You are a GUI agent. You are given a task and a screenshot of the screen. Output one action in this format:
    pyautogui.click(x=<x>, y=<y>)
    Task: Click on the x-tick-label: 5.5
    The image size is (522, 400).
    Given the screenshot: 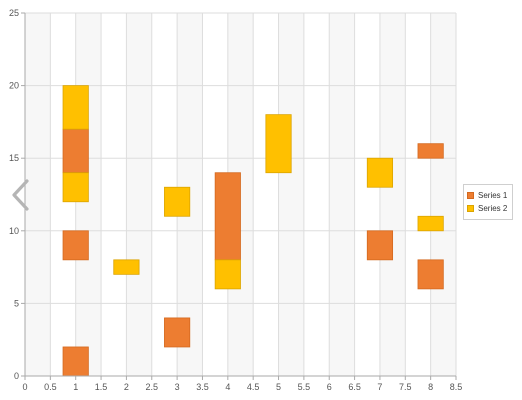 What is the action you would take?
    pyautogui.click(x=304, y=387)
    